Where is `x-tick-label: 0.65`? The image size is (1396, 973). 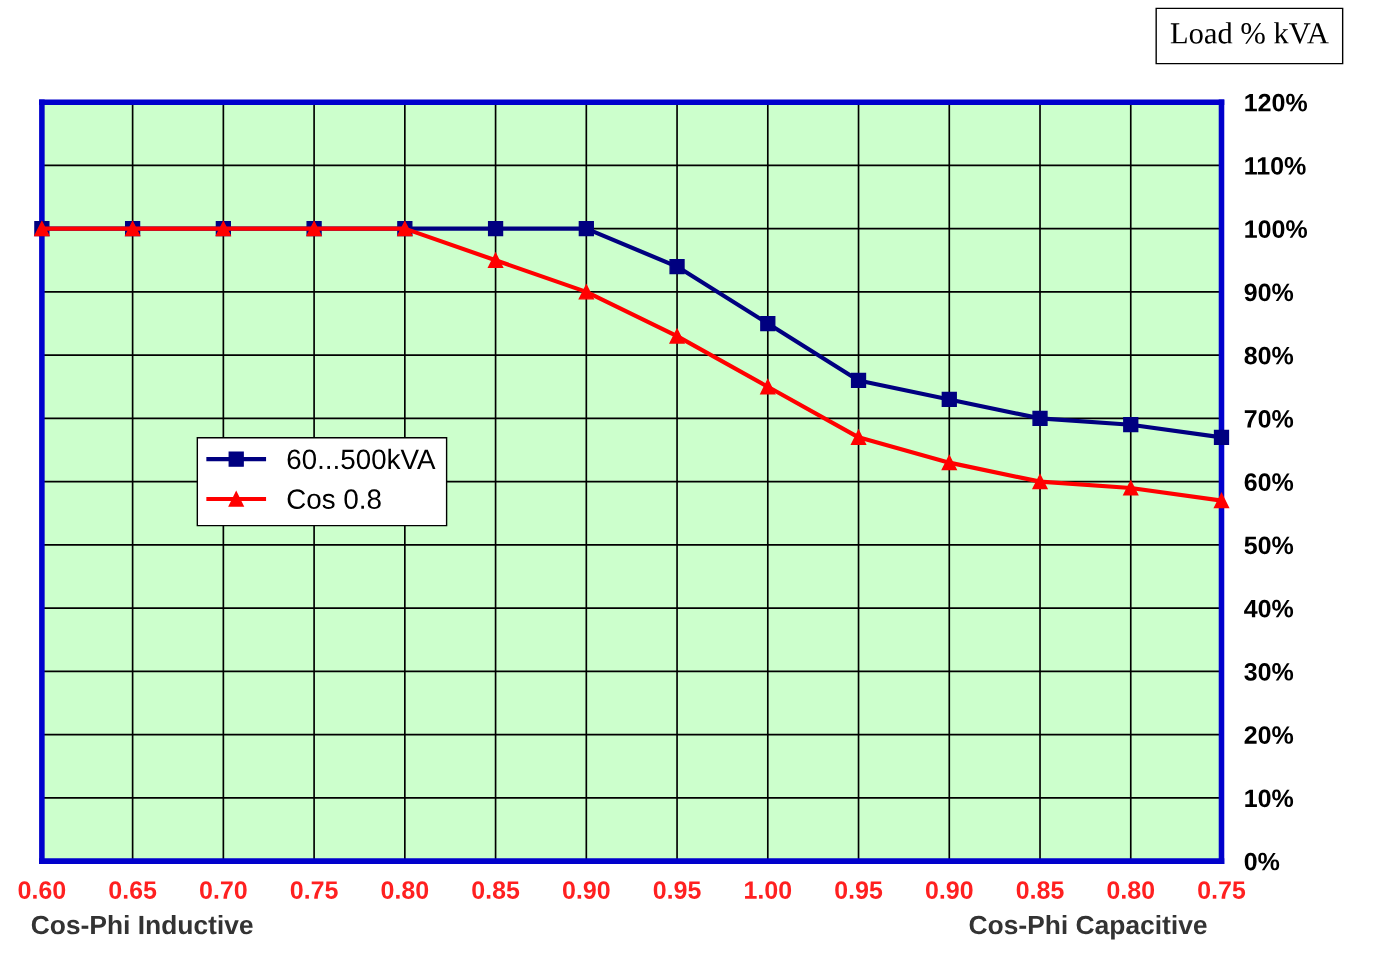
x-tick-label: 0.65 is located at coordinates (133, 890).